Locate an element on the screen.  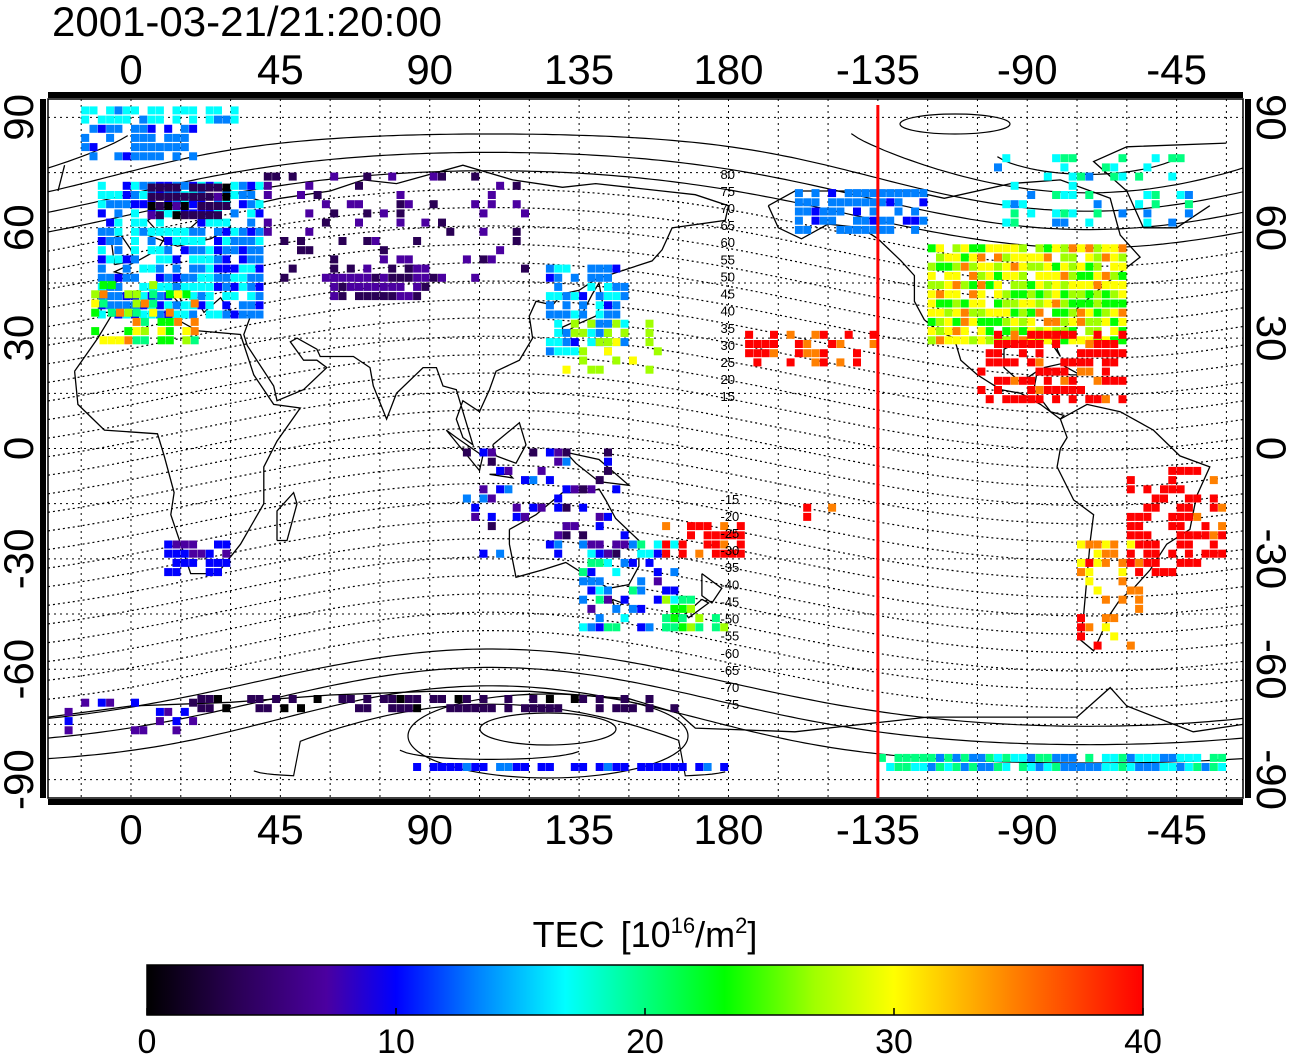
contour-label: -75 is located at coordinates (730, 704).